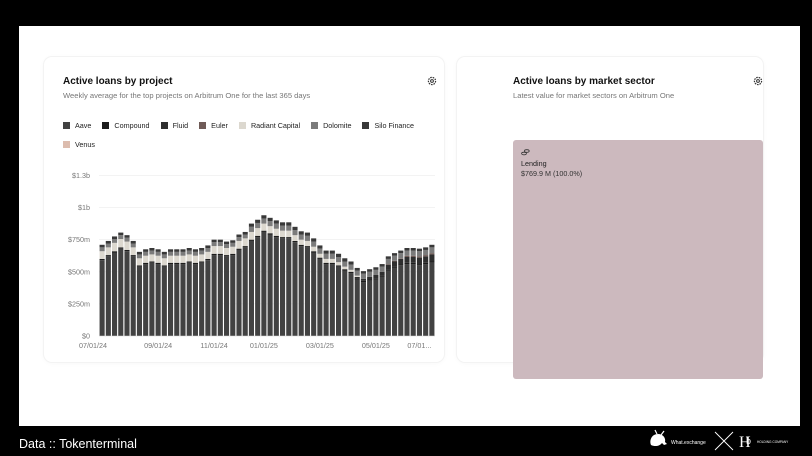 This screenshot has height=456, width=812. Describe the element at coordinates (174, 125) in the screenshot. I see `legend-item: Fluid` at that location.